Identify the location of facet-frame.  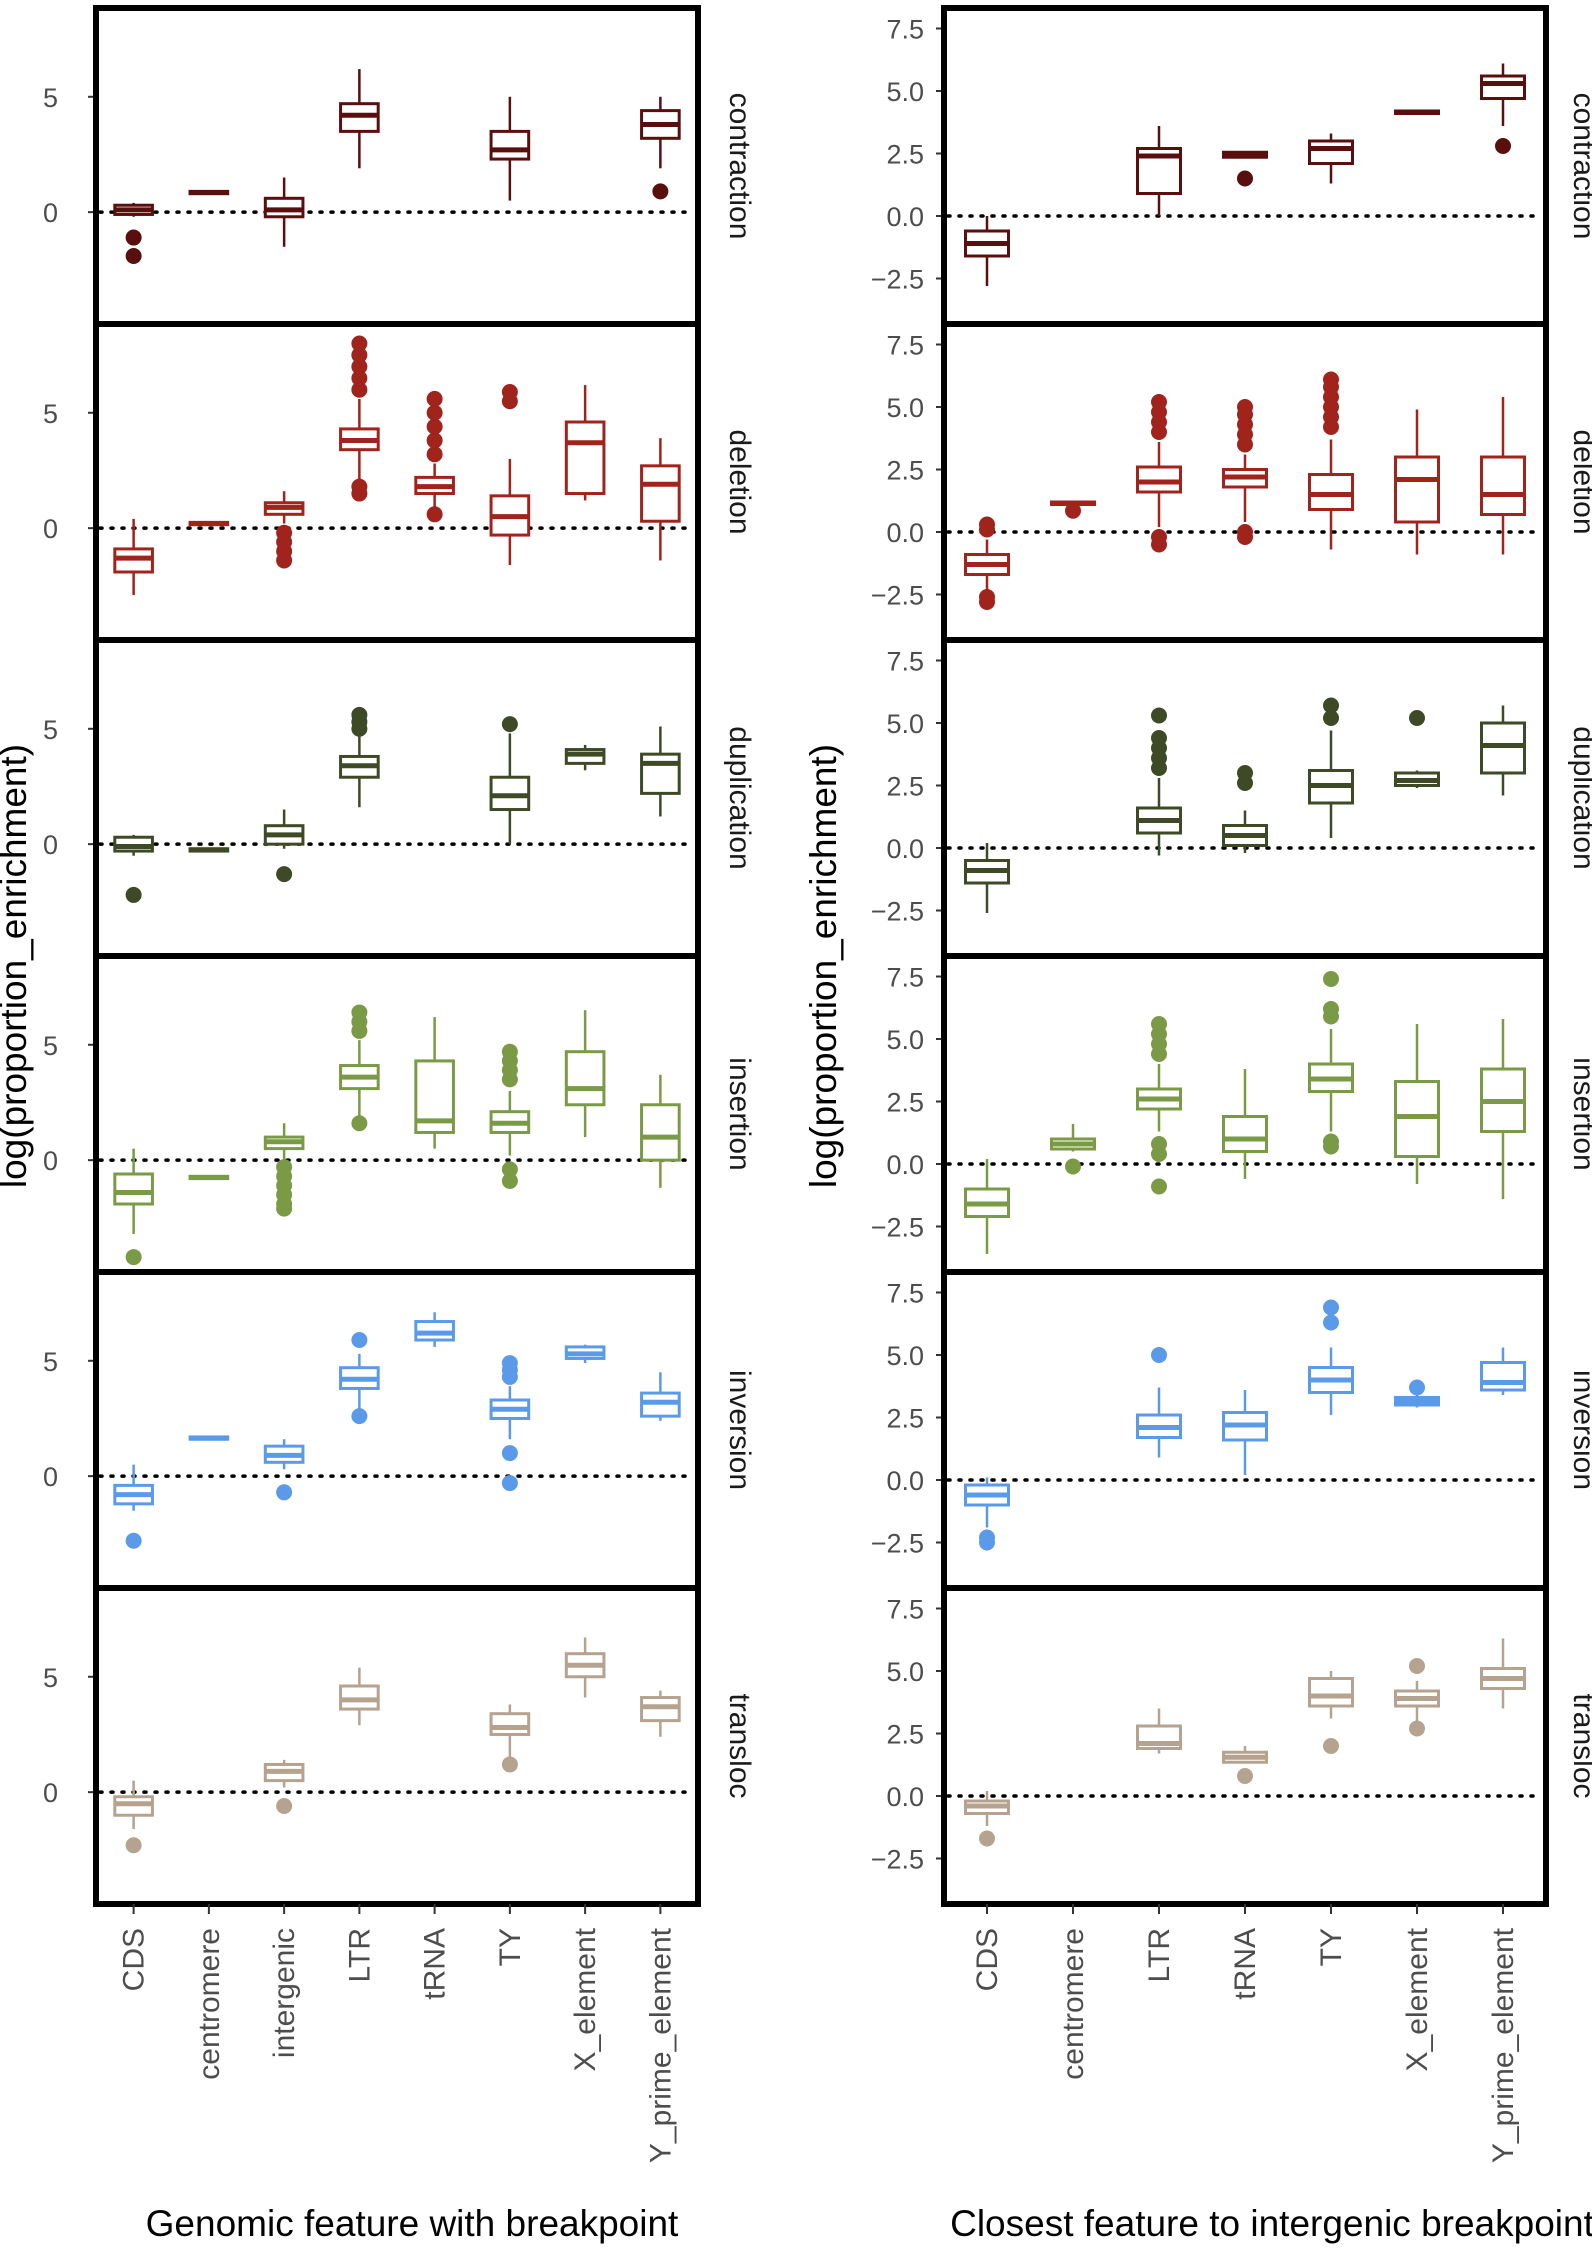
(1245, 166).